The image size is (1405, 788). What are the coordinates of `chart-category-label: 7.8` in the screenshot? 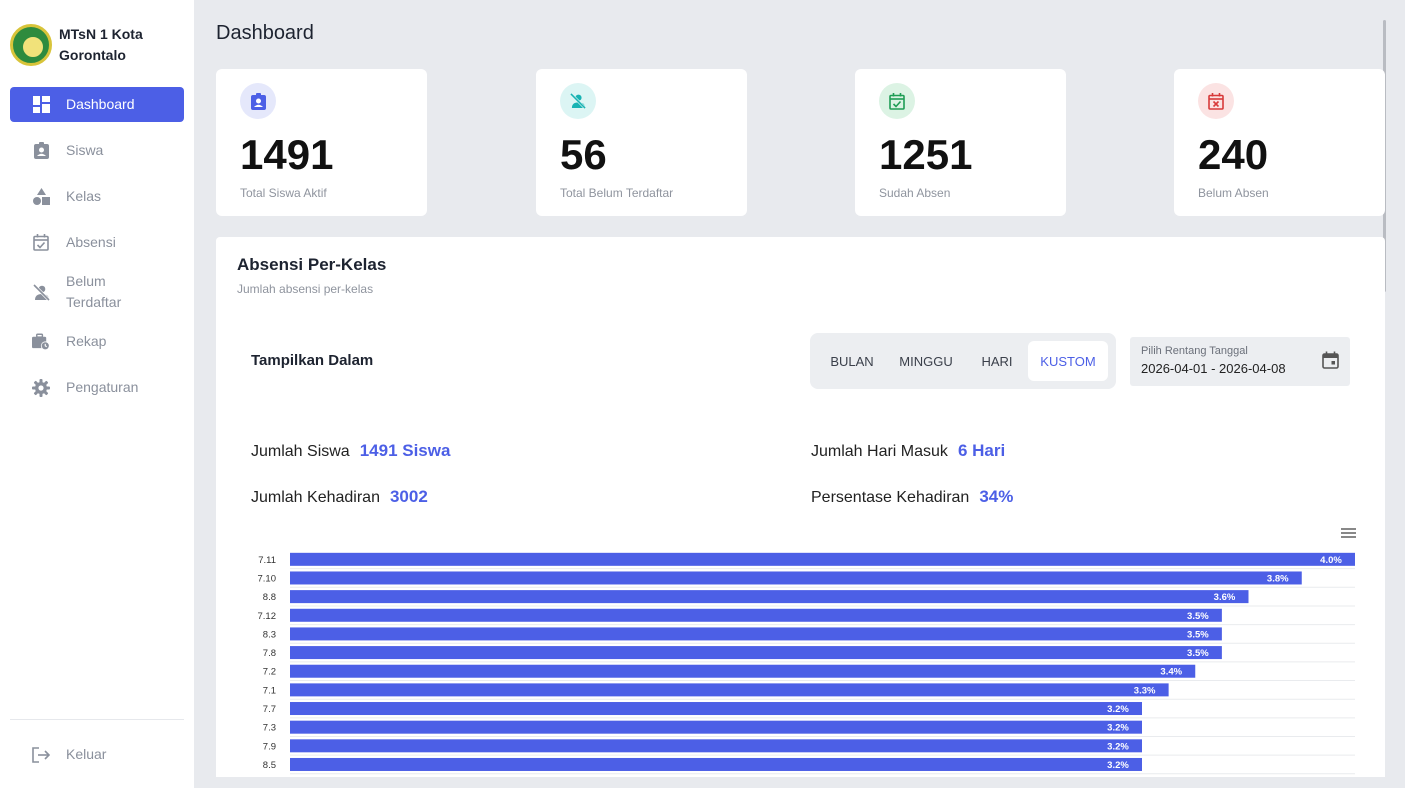 It's located at (269, 653).